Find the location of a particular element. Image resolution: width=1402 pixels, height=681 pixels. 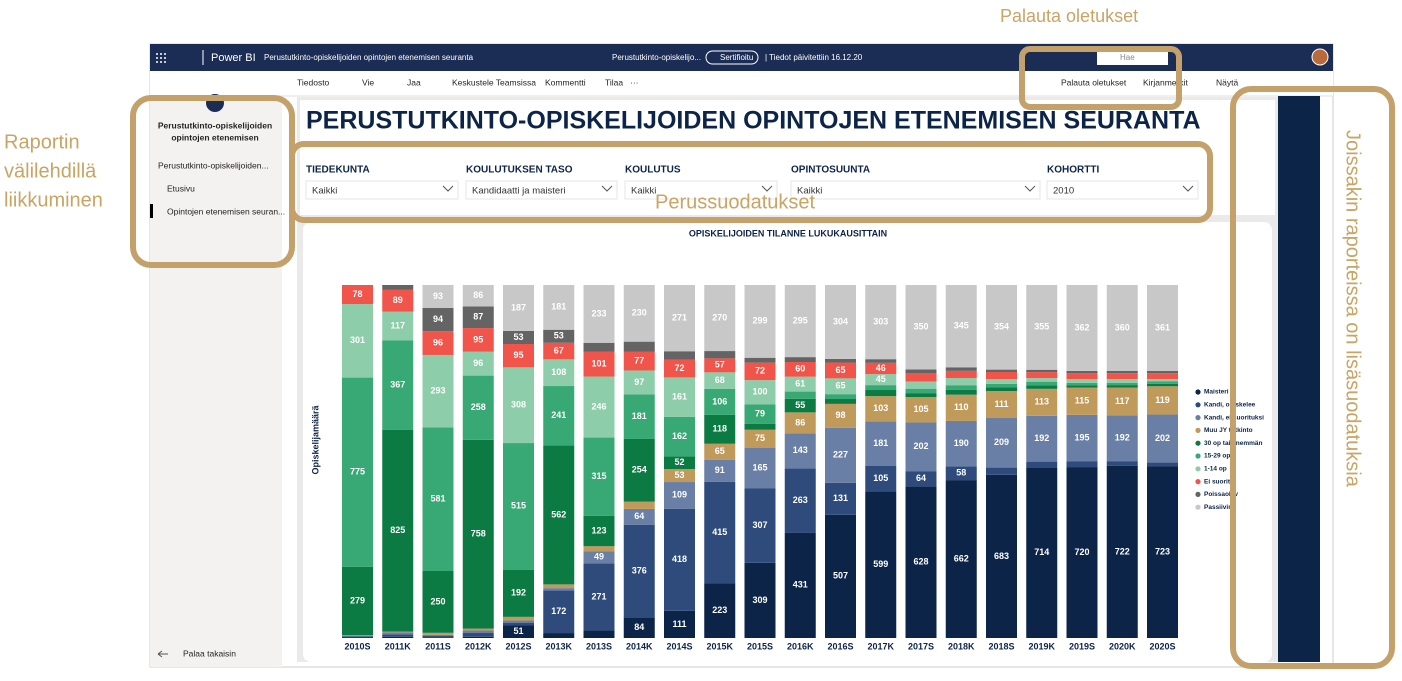

side-filter-strip is located at coordinates (1299, 379).